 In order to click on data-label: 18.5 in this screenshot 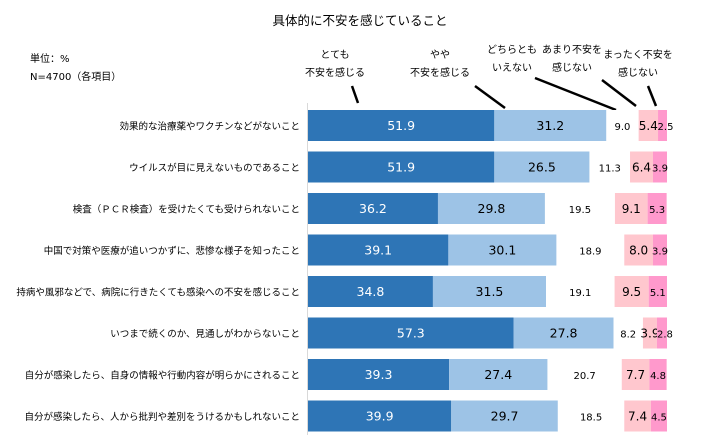, I will do `click(591, 418)`.